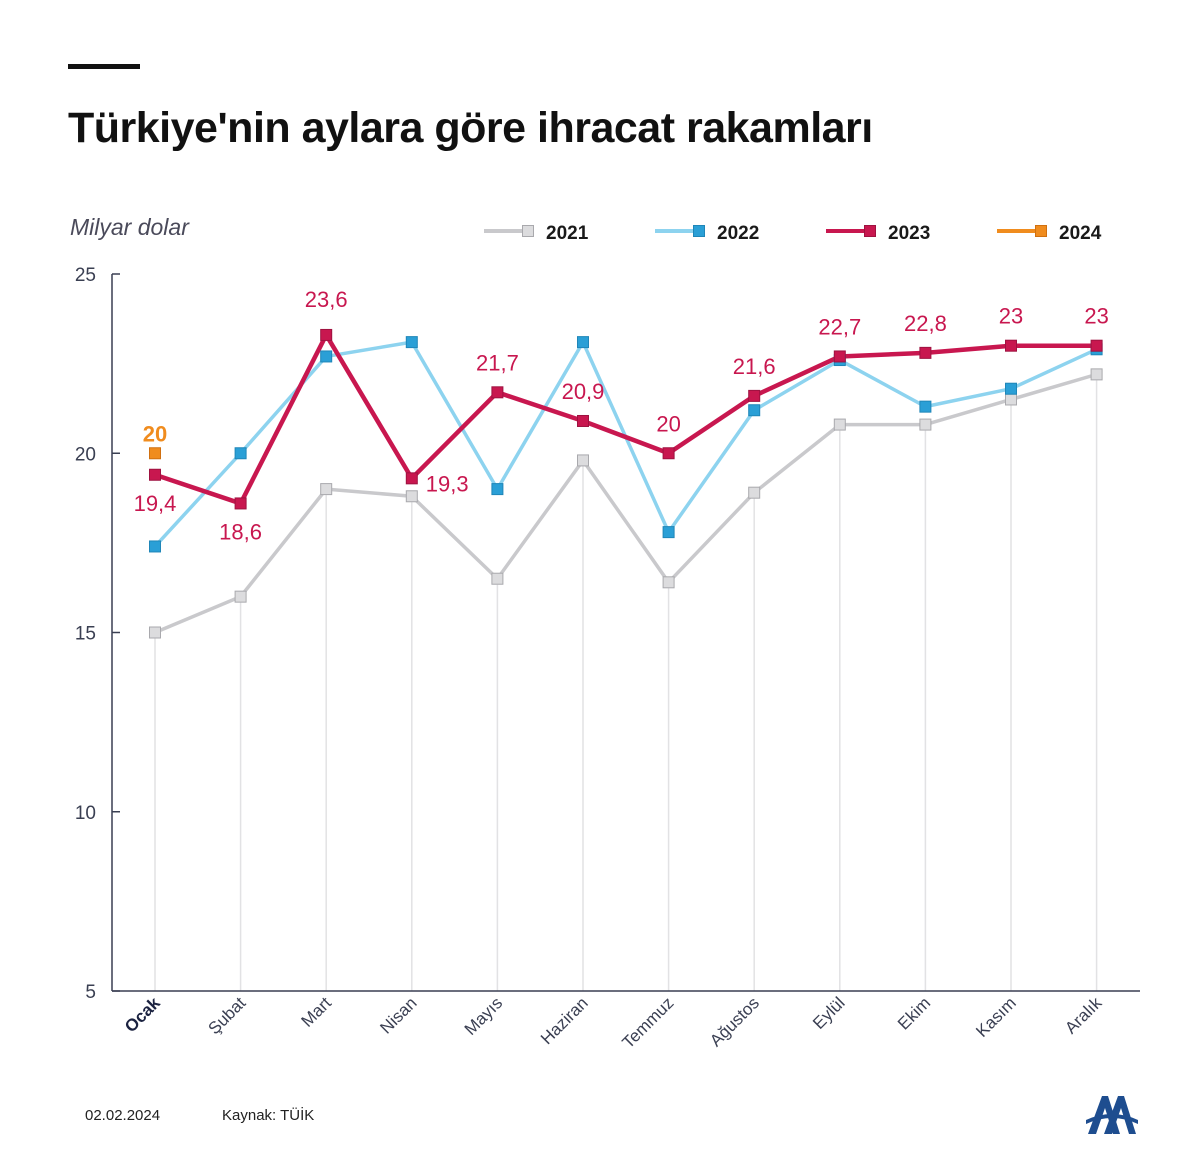 The width and height of the screenshot is (1200, 1170). What do you see at coordinates (85, 454) in the screenshot?
I see `y-tick-label-20: 20` at bounding box center [85, 454].